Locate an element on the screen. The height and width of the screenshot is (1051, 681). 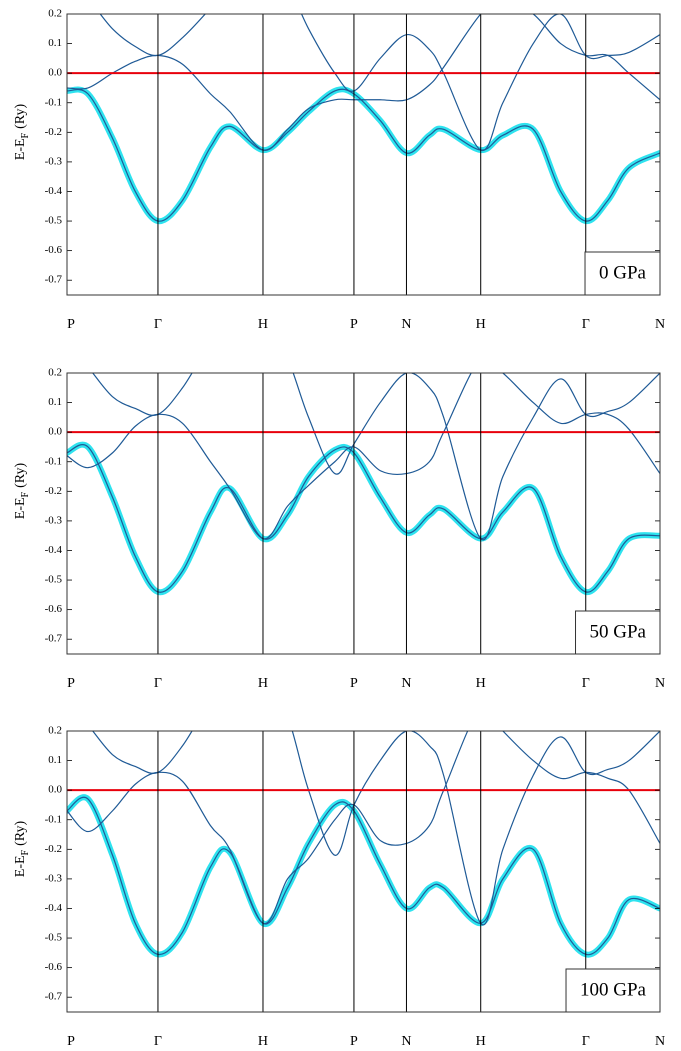
annotation: 100 GPa is located at coordinates (613, 989).